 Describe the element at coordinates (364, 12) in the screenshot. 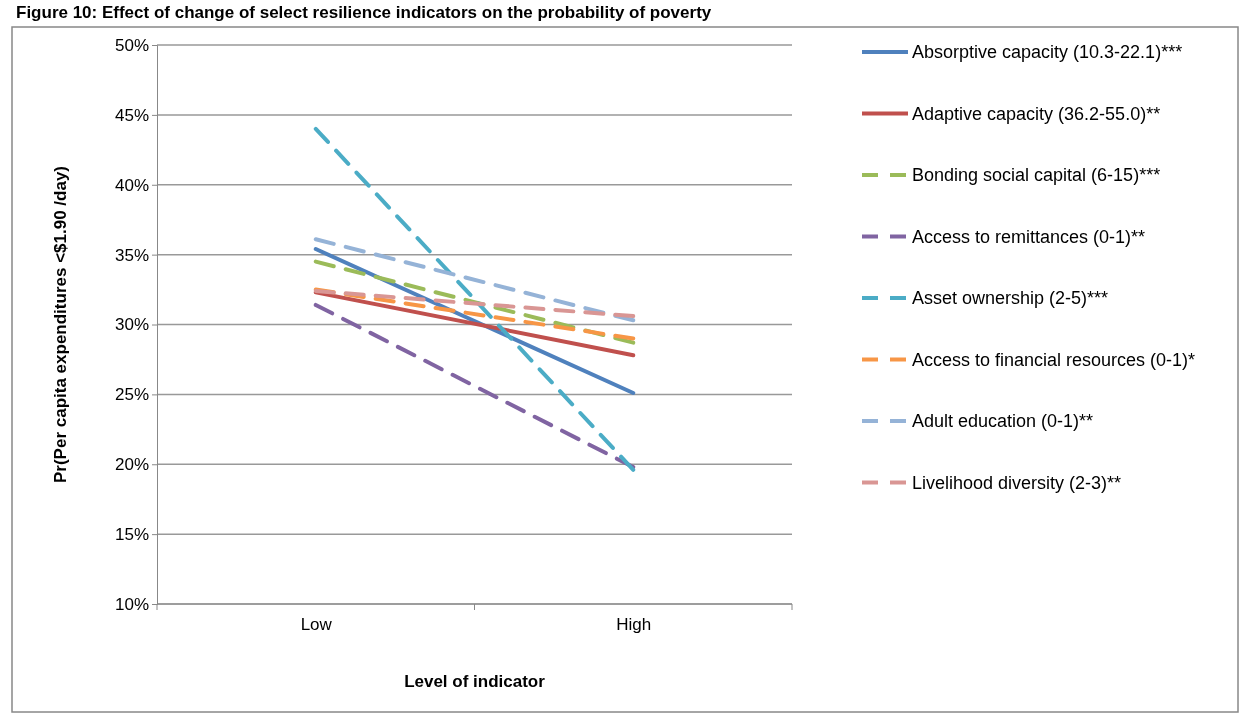

I see `chart-title: Figure 10: Effect of change of select resilience indicators on the probability of poverty` at that location.